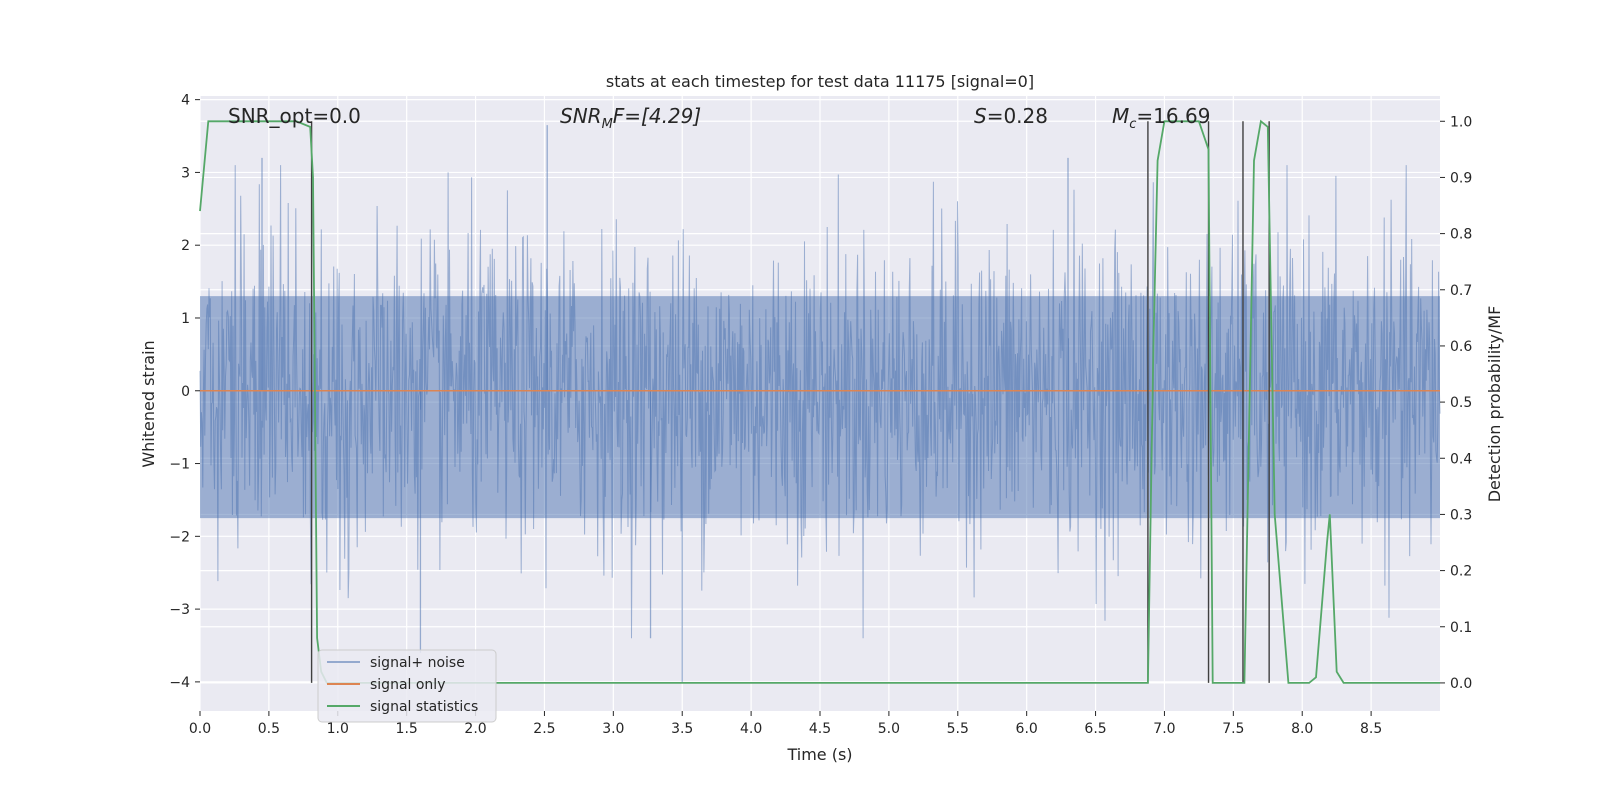 The image size is (1600, 804). Describe the element at coordinates (751, 729) in the screenshot. I see `x-tick-label: 4.0` at that location.